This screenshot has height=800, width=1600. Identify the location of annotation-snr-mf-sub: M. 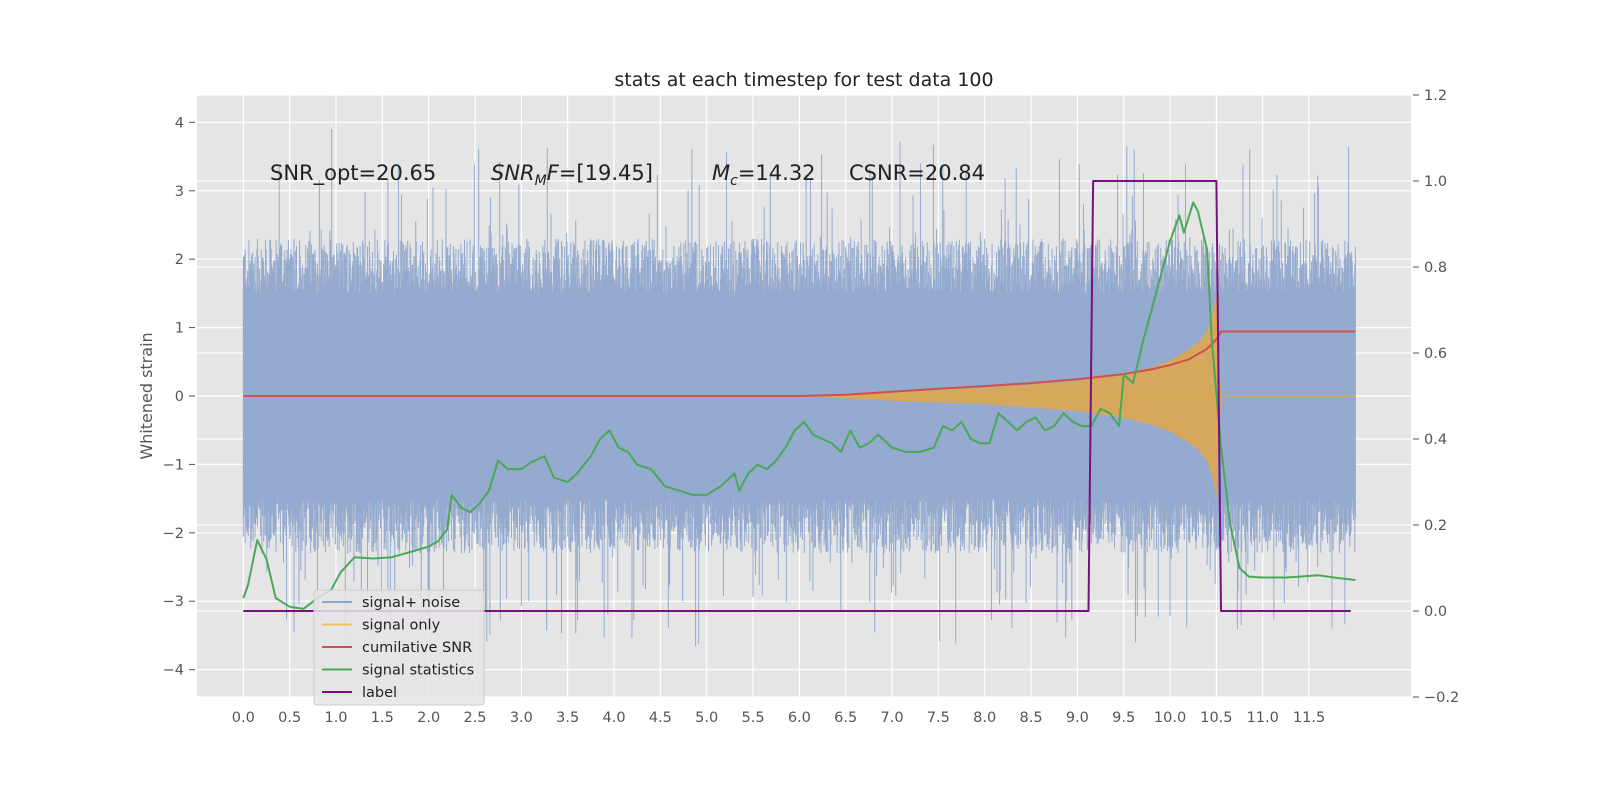
(541, 181).